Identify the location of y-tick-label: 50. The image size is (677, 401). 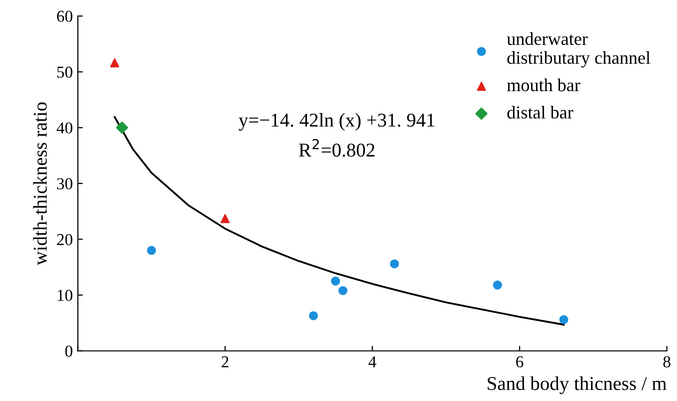
(64, 72).